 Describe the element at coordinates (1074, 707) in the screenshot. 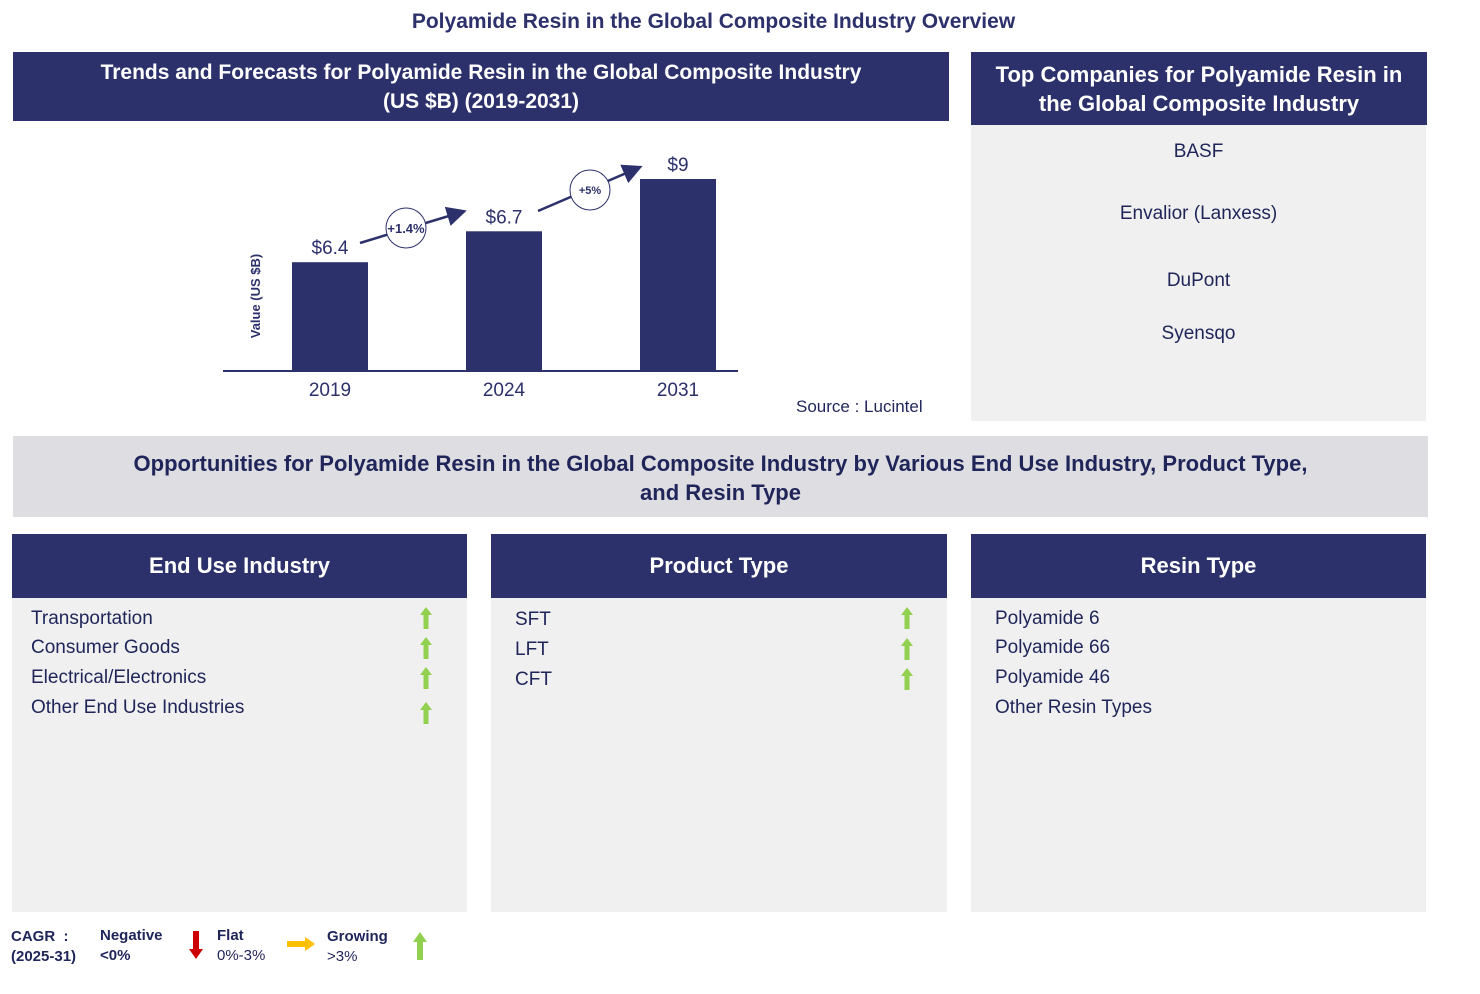

I see `segment-item: Other Resin Types` at that location.